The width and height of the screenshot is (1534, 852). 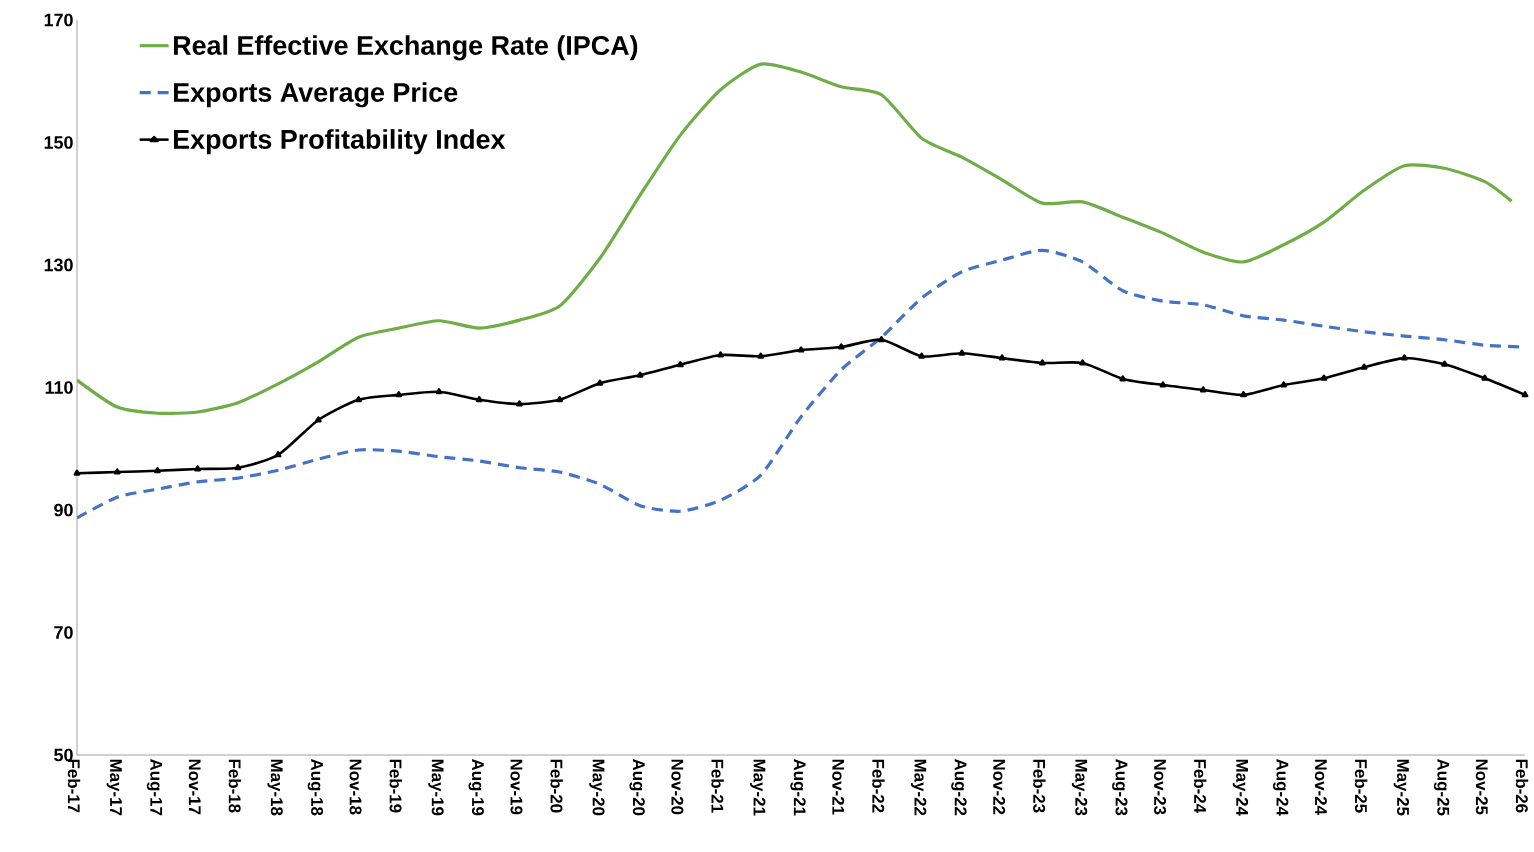 I want to click on x-tick-label: Feb-24, so click(x=1200, y=786).